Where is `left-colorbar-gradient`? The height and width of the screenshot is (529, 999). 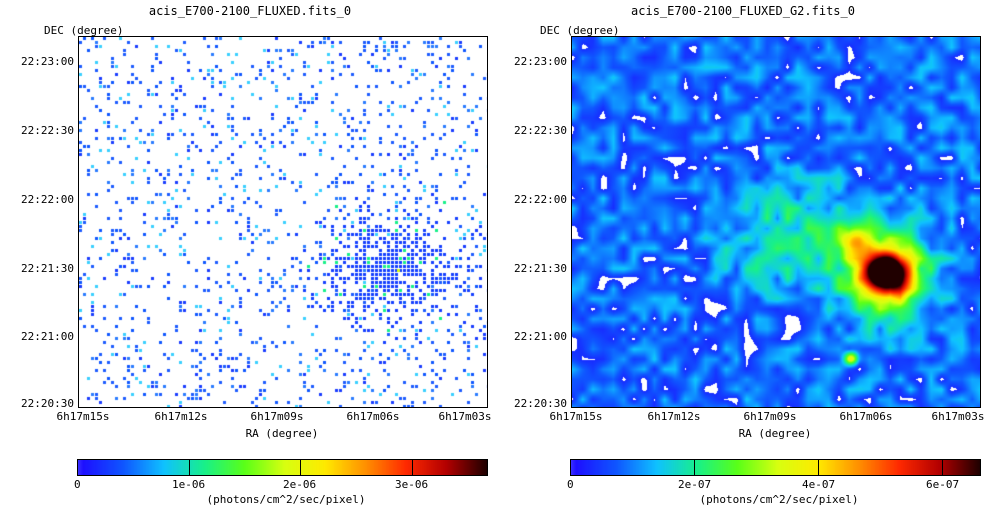
left-colorbar-gradient is located at coordinates (282, 467).